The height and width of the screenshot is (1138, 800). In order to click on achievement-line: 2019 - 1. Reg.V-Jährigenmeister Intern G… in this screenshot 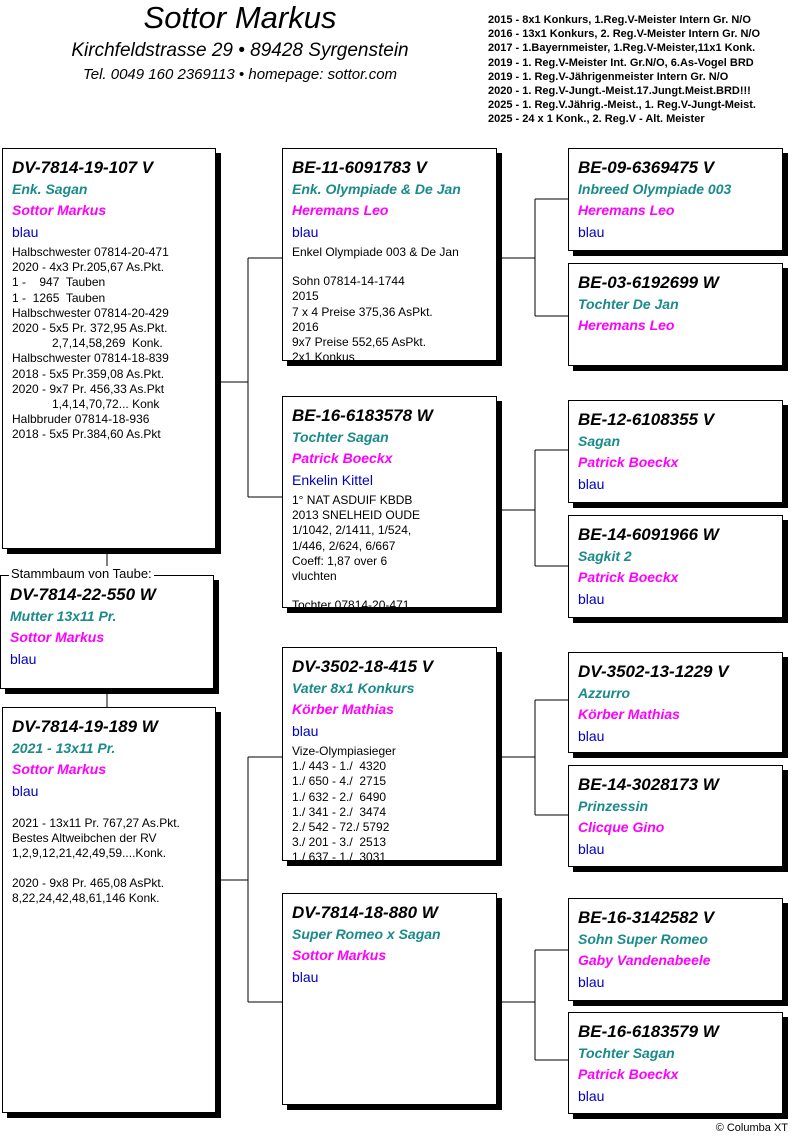, I will do `click(608, 76)`.